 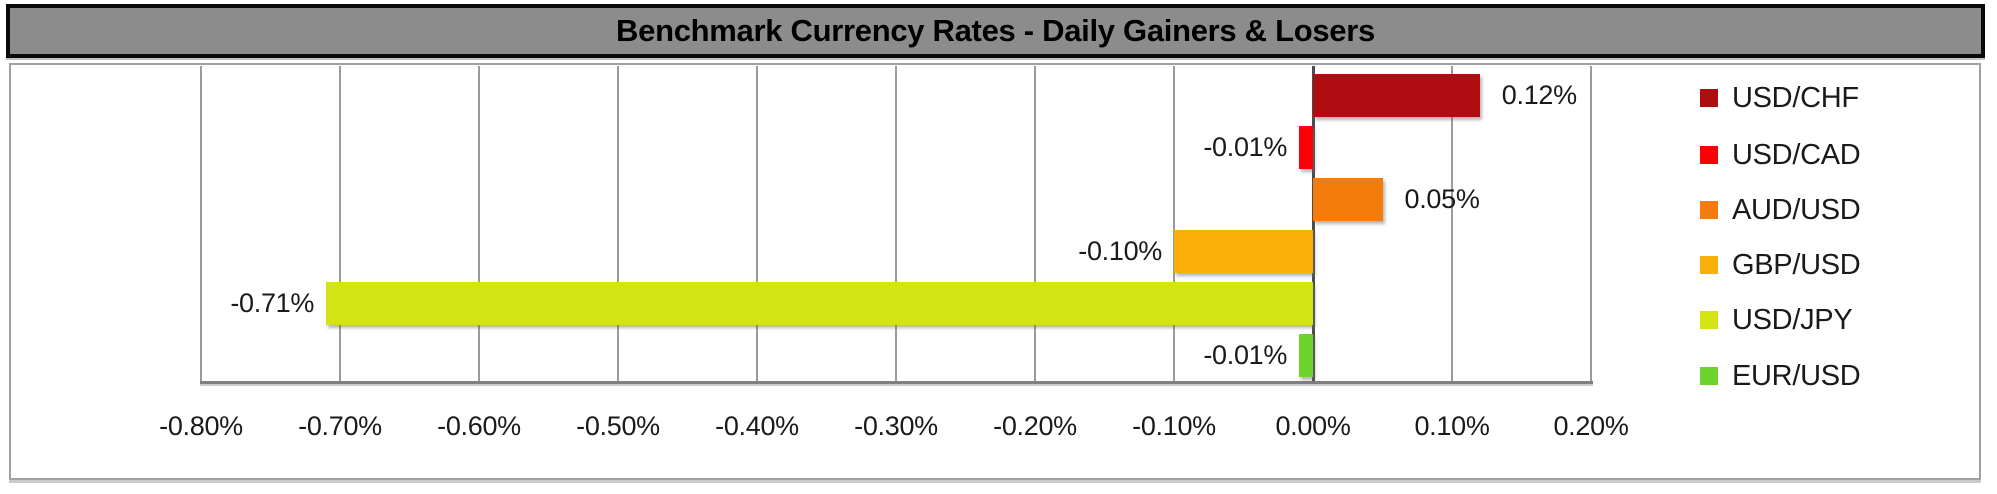 I want to click on x-tick-label--0-60-: -0.60%, so click(x=479, y=426).